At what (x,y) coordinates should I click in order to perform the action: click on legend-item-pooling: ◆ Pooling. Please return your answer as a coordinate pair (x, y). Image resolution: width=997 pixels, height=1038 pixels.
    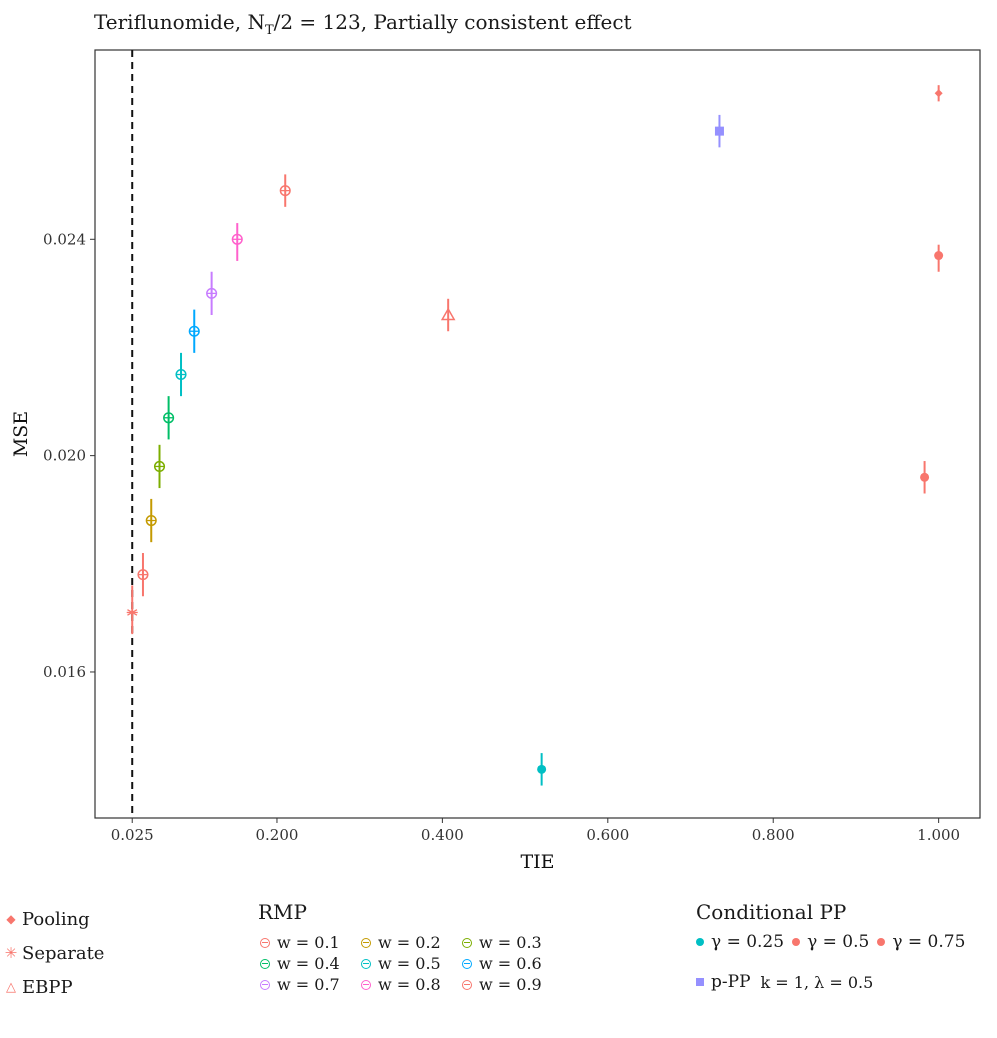
    Looking at the image, I should click on (54, 919).